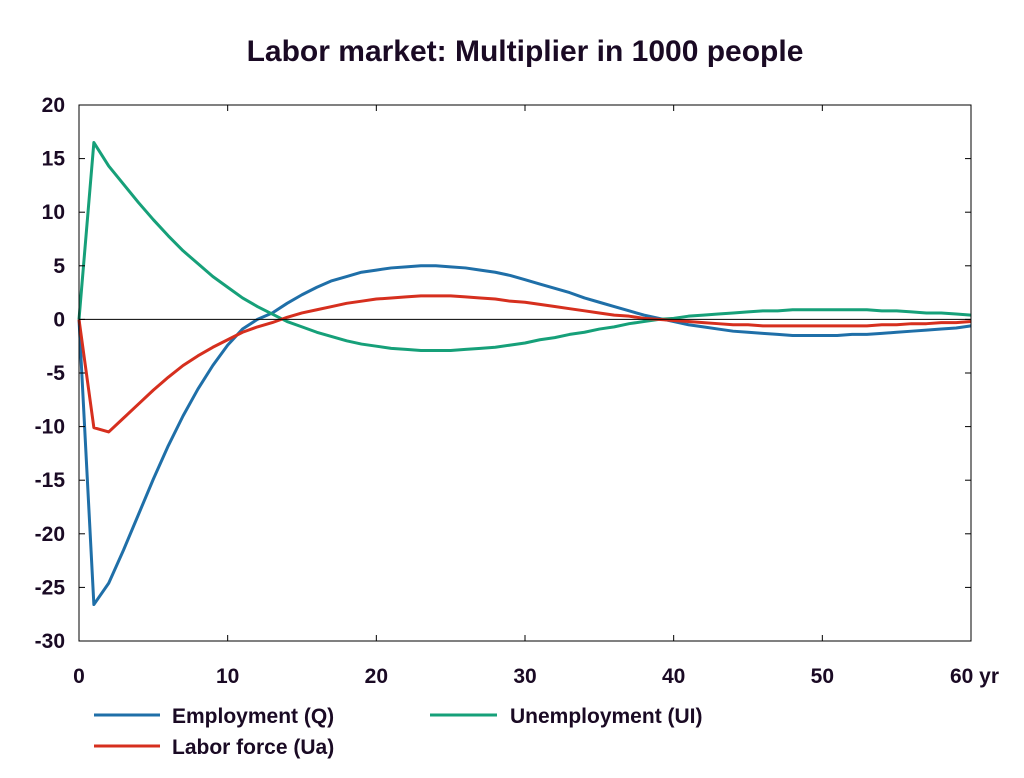  What do you see at coordinates (54, 159) in the screenshot?
I see `y-tick-label: 15` at bounding box center [54, 159].